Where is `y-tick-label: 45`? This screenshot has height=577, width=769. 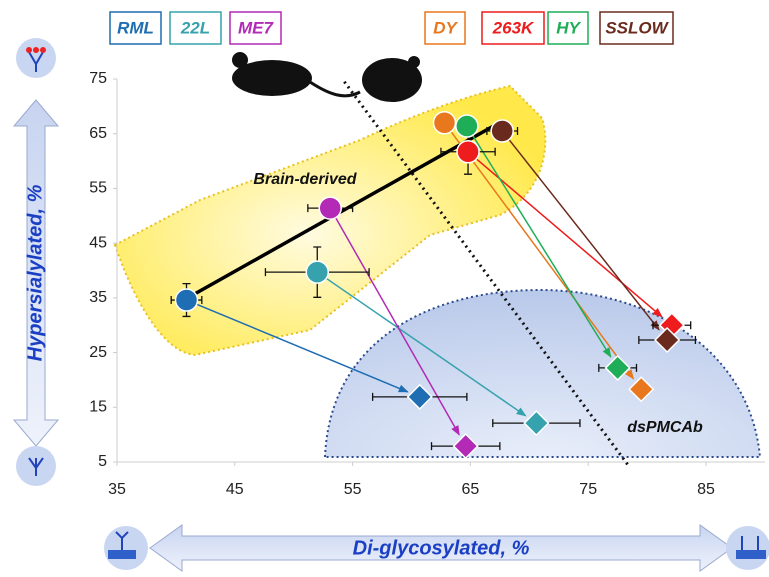 y-tick-label: 45 is located at coordinates (98, 242).